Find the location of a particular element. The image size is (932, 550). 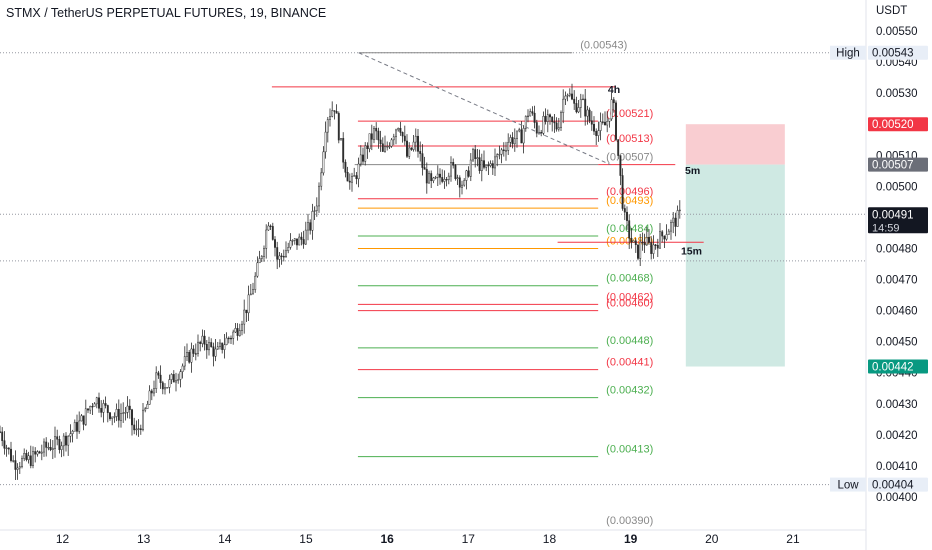

price-tag-0.00507: 0.00507 is located at coordinates (893, 166).